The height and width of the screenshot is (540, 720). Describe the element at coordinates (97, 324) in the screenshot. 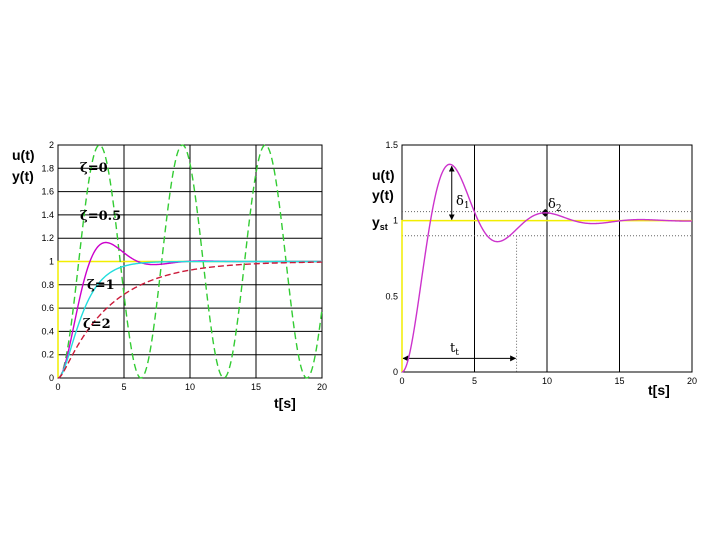

I see `series-label-zeta-2: ζ=2` at that location.